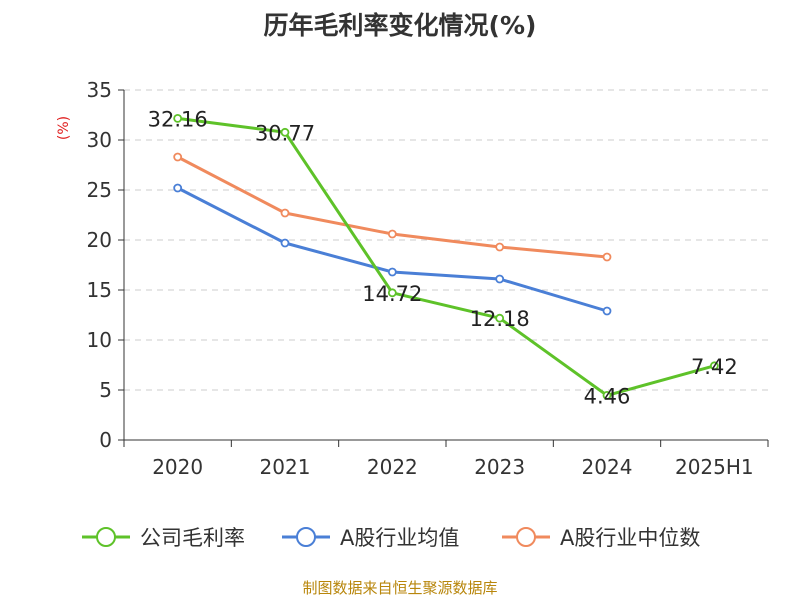 The image size is (800, 600). I want to click on data-label: 14.72, so click(392, 294).